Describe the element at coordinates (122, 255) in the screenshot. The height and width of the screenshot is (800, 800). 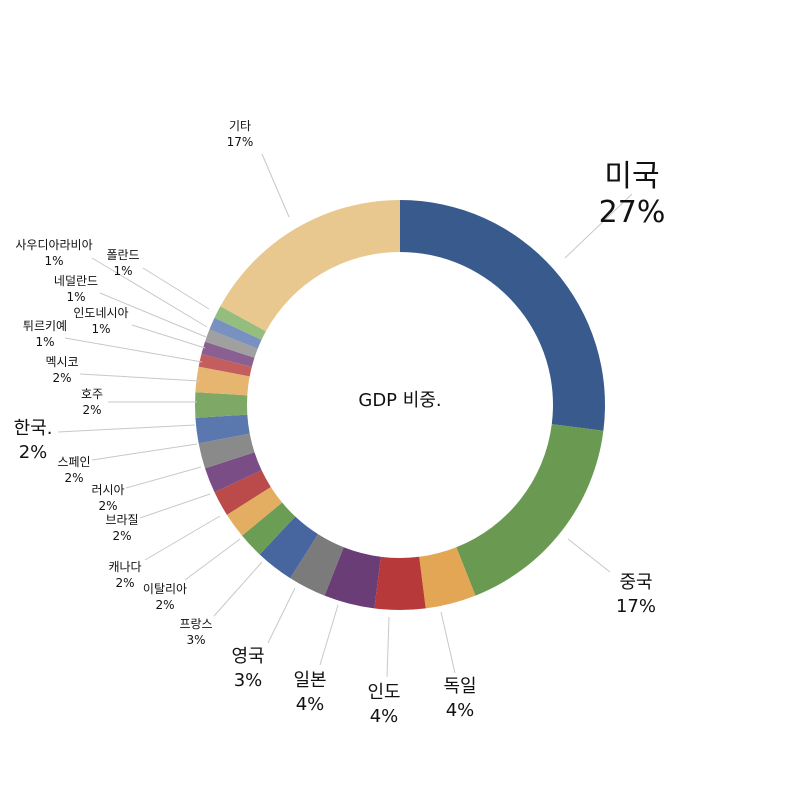
I see `slice-label: 폴란드` at that location.